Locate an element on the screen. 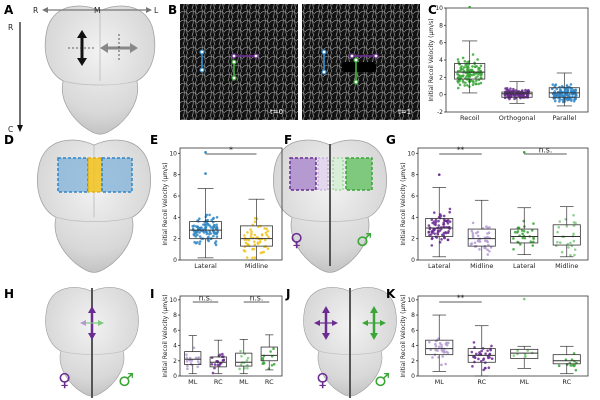  category-label: Midline is located at coordinates (566, 266).